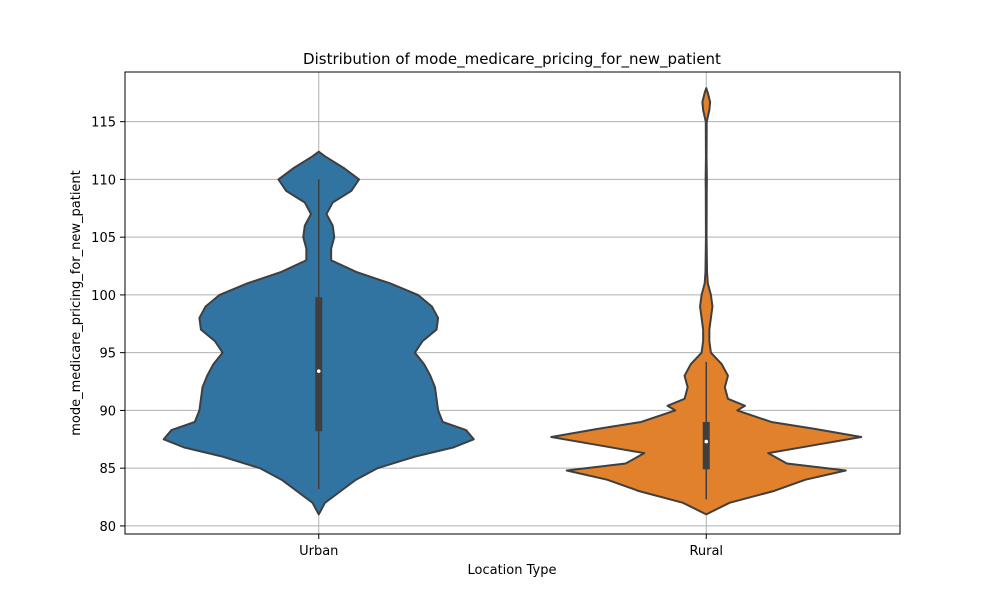  Describe the element at coordinates (107, 411) in the screenshot. I see `y-tick-label: 90` at that location.